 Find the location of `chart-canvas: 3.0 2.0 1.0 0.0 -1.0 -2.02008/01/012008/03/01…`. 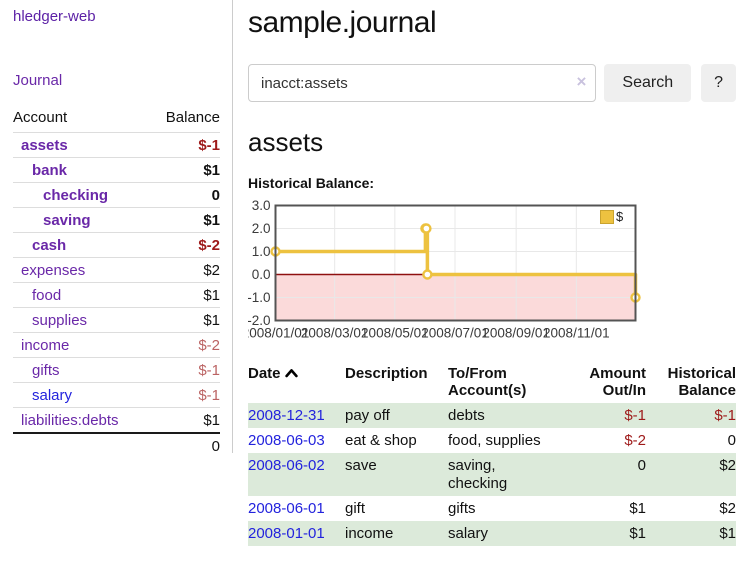

chart-canvas: 3.0 2.0 1.0 0.0 -1.0 -2.02008/01/012008/03/01… is located at coordinates (441, 269).